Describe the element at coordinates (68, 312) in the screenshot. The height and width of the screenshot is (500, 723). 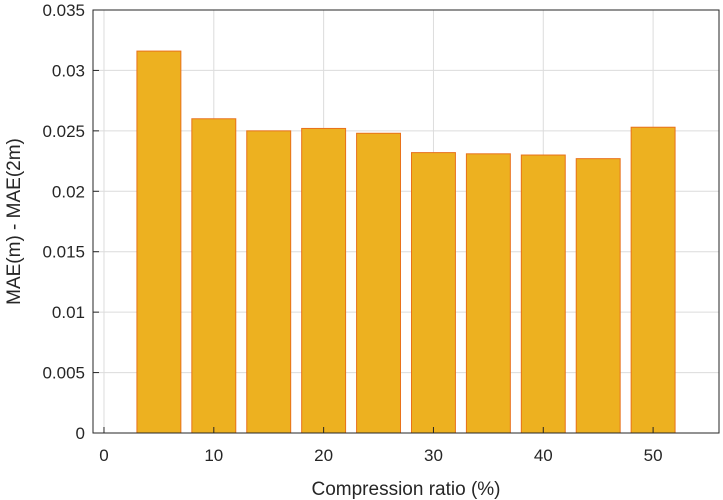
I see `y-tick-label: 0.01` at that location.